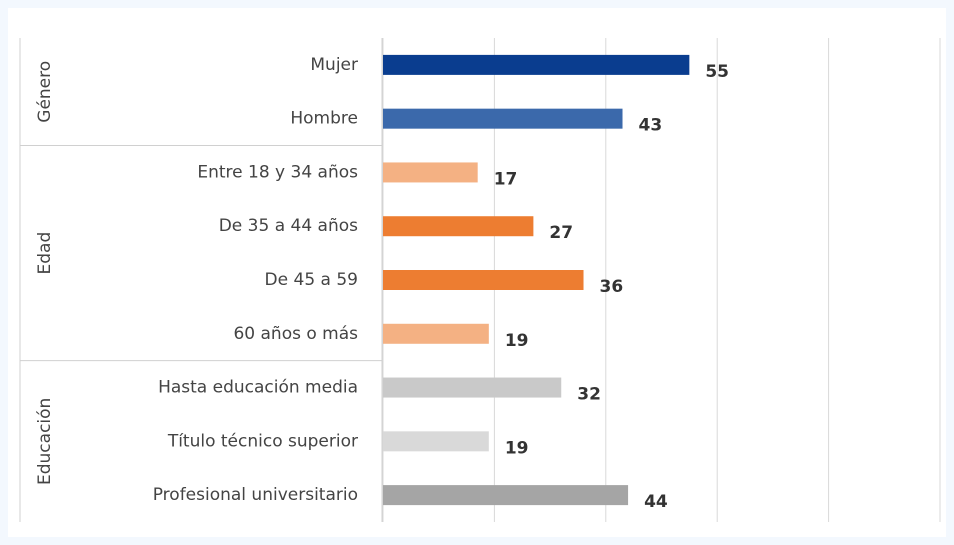  I want to click on value-label: 44, so click(656, 502).